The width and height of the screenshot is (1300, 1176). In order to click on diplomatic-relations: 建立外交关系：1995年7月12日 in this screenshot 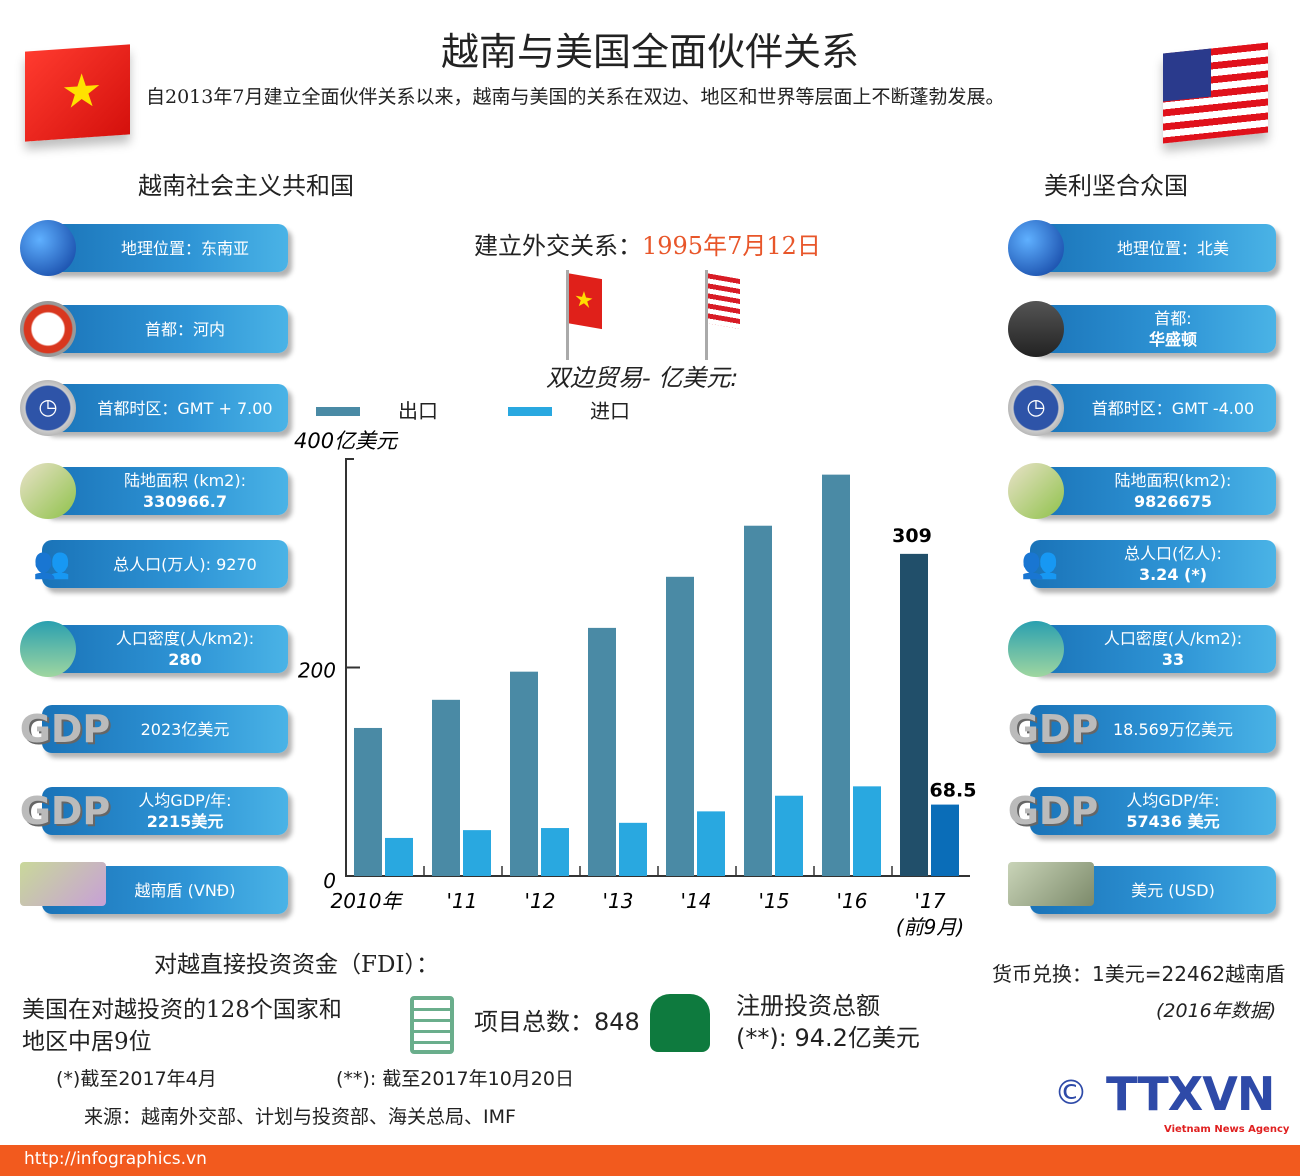, I will do `click(647, 246)`.